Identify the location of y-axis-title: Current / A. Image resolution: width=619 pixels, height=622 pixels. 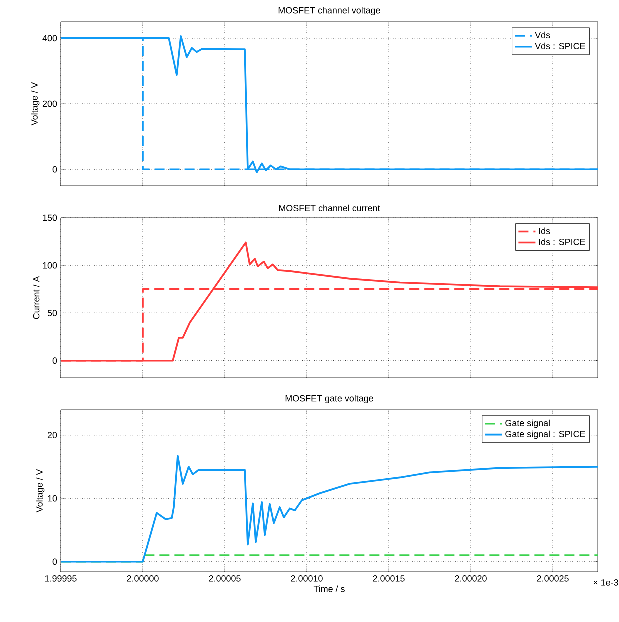
(36, 298).